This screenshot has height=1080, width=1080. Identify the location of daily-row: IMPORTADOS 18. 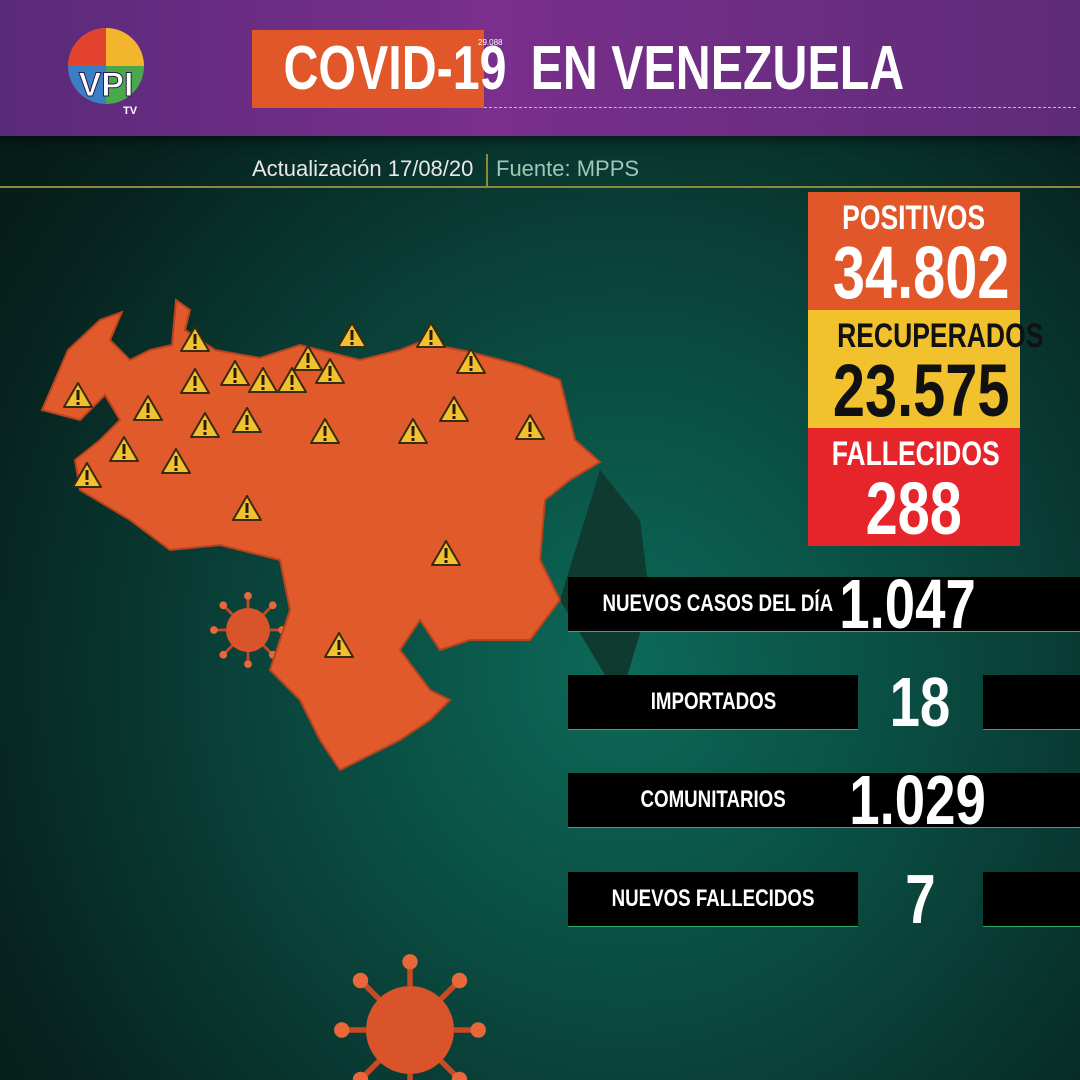
(824, 702).